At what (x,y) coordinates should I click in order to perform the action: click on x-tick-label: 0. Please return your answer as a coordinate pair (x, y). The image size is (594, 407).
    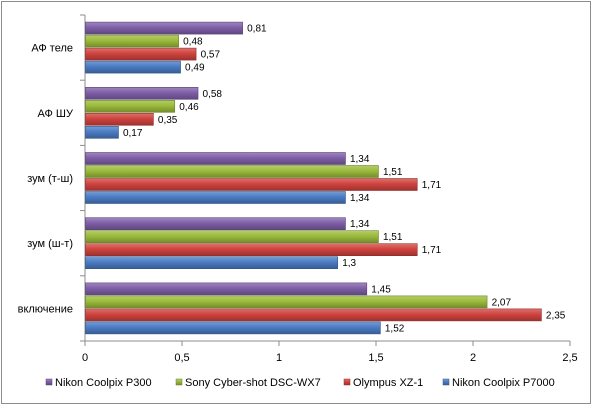
    Looking at the image, I should click on (85, 358).